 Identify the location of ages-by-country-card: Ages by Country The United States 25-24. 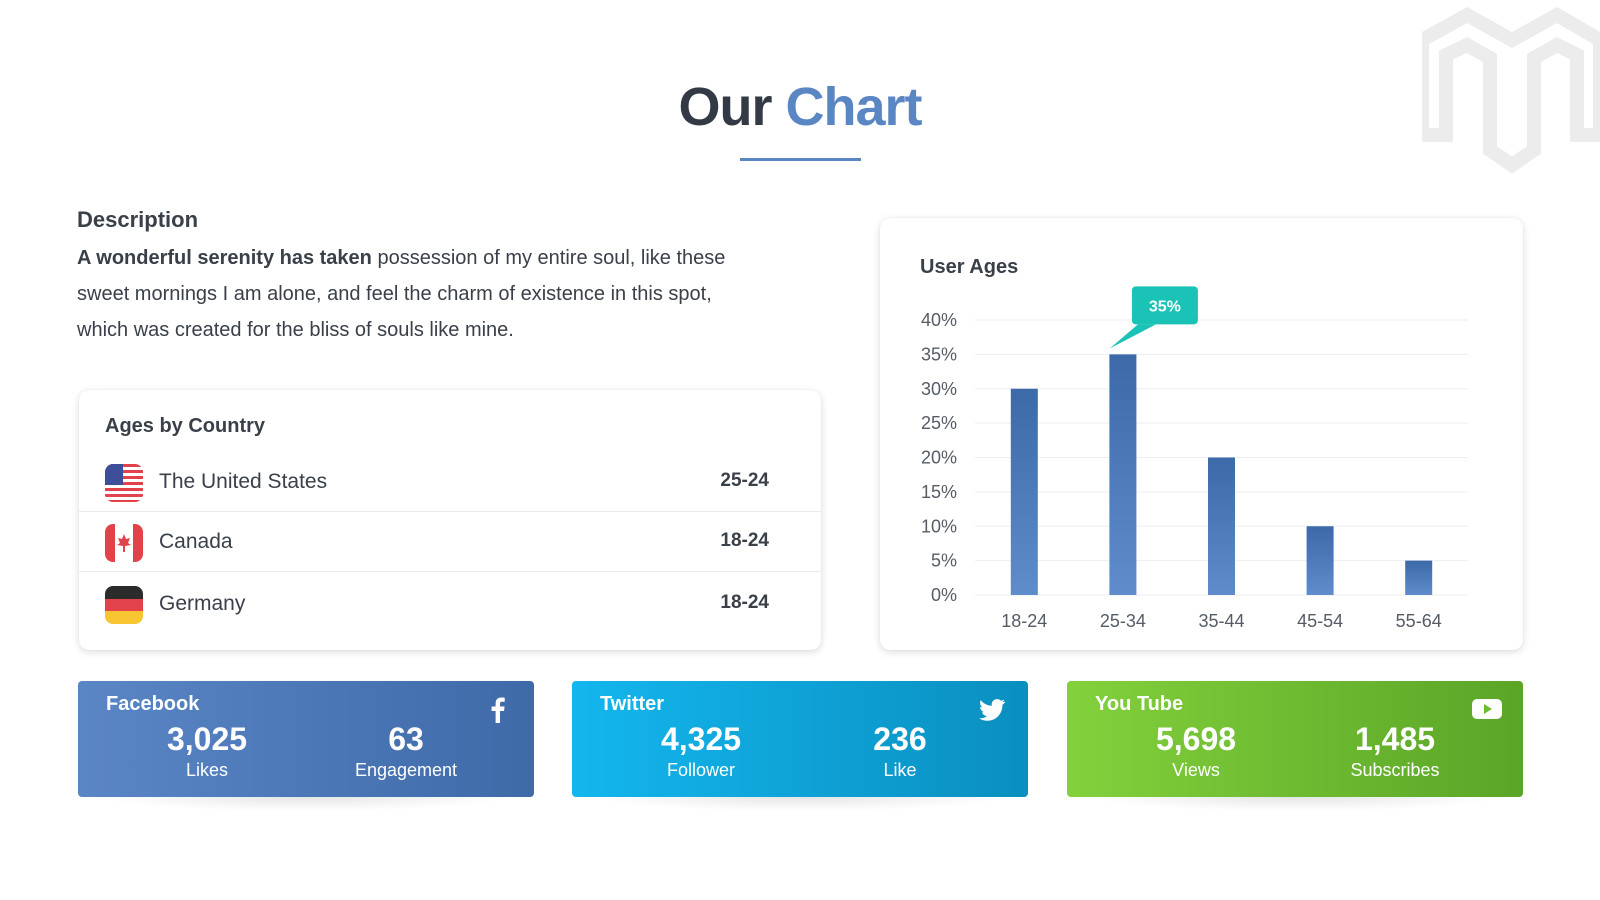
(450, 520).